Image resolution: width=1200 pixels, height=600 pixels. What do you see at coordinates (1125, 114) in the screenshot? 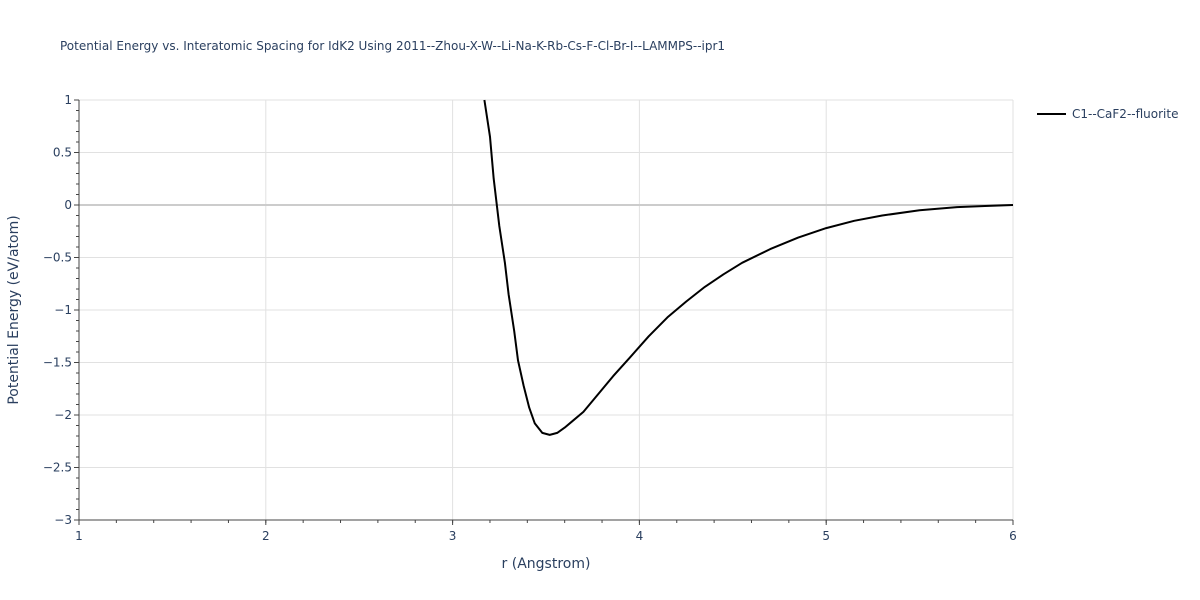
I see `legend-label-c1-caf2-fluorite: C1--CaF2--fluorite` at bounding box center [1125, 114].